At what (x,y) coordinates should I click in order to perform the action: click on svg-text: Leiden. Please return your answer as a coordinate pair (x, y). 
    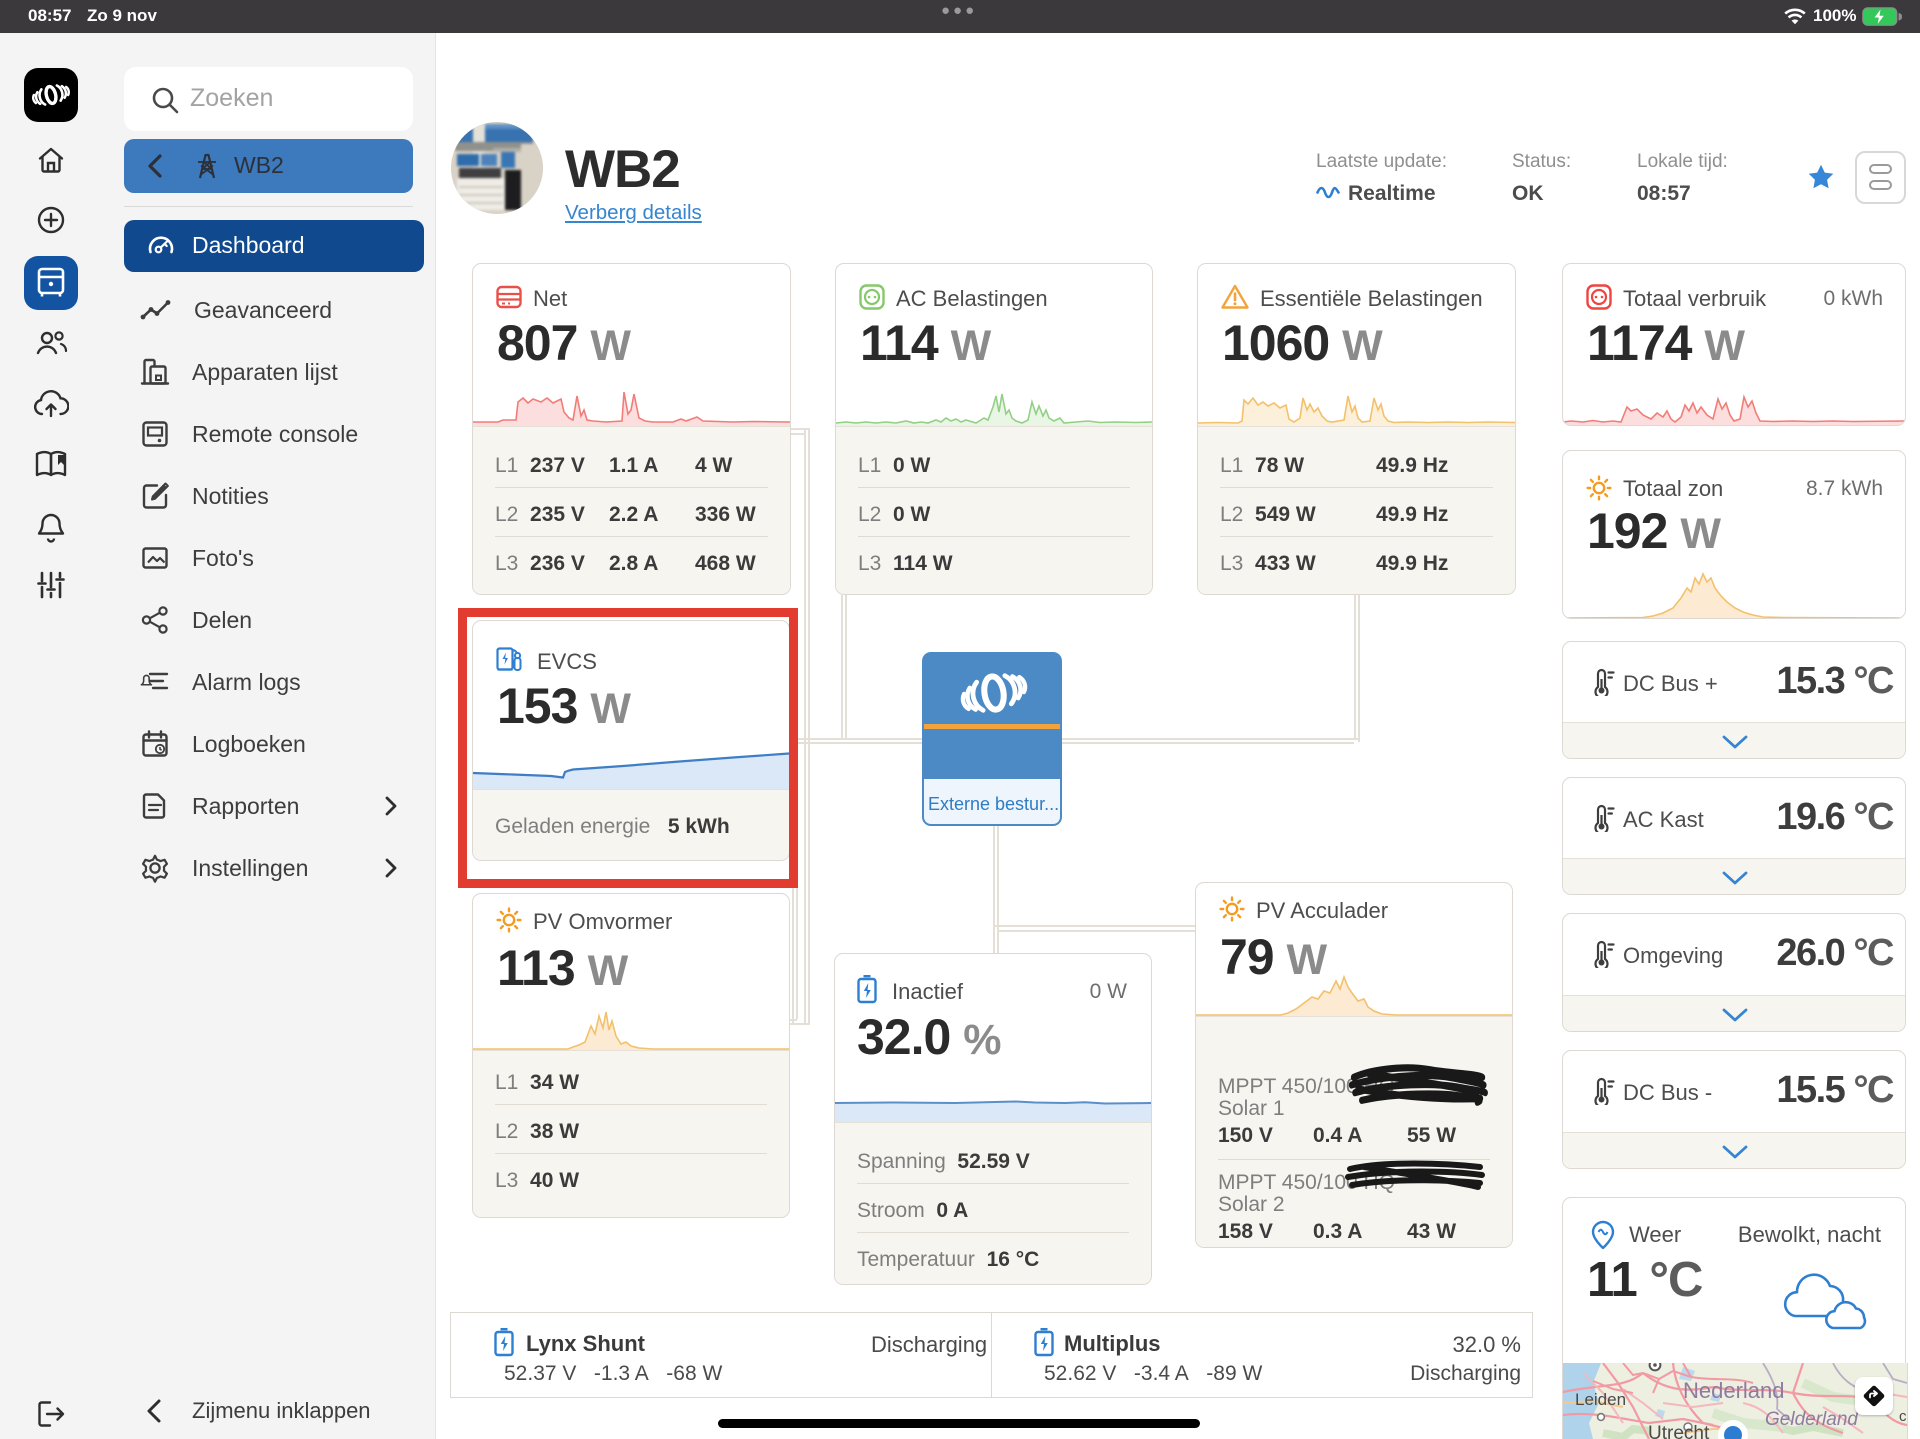
    Looking at the image, I should click on (1600, 1399).